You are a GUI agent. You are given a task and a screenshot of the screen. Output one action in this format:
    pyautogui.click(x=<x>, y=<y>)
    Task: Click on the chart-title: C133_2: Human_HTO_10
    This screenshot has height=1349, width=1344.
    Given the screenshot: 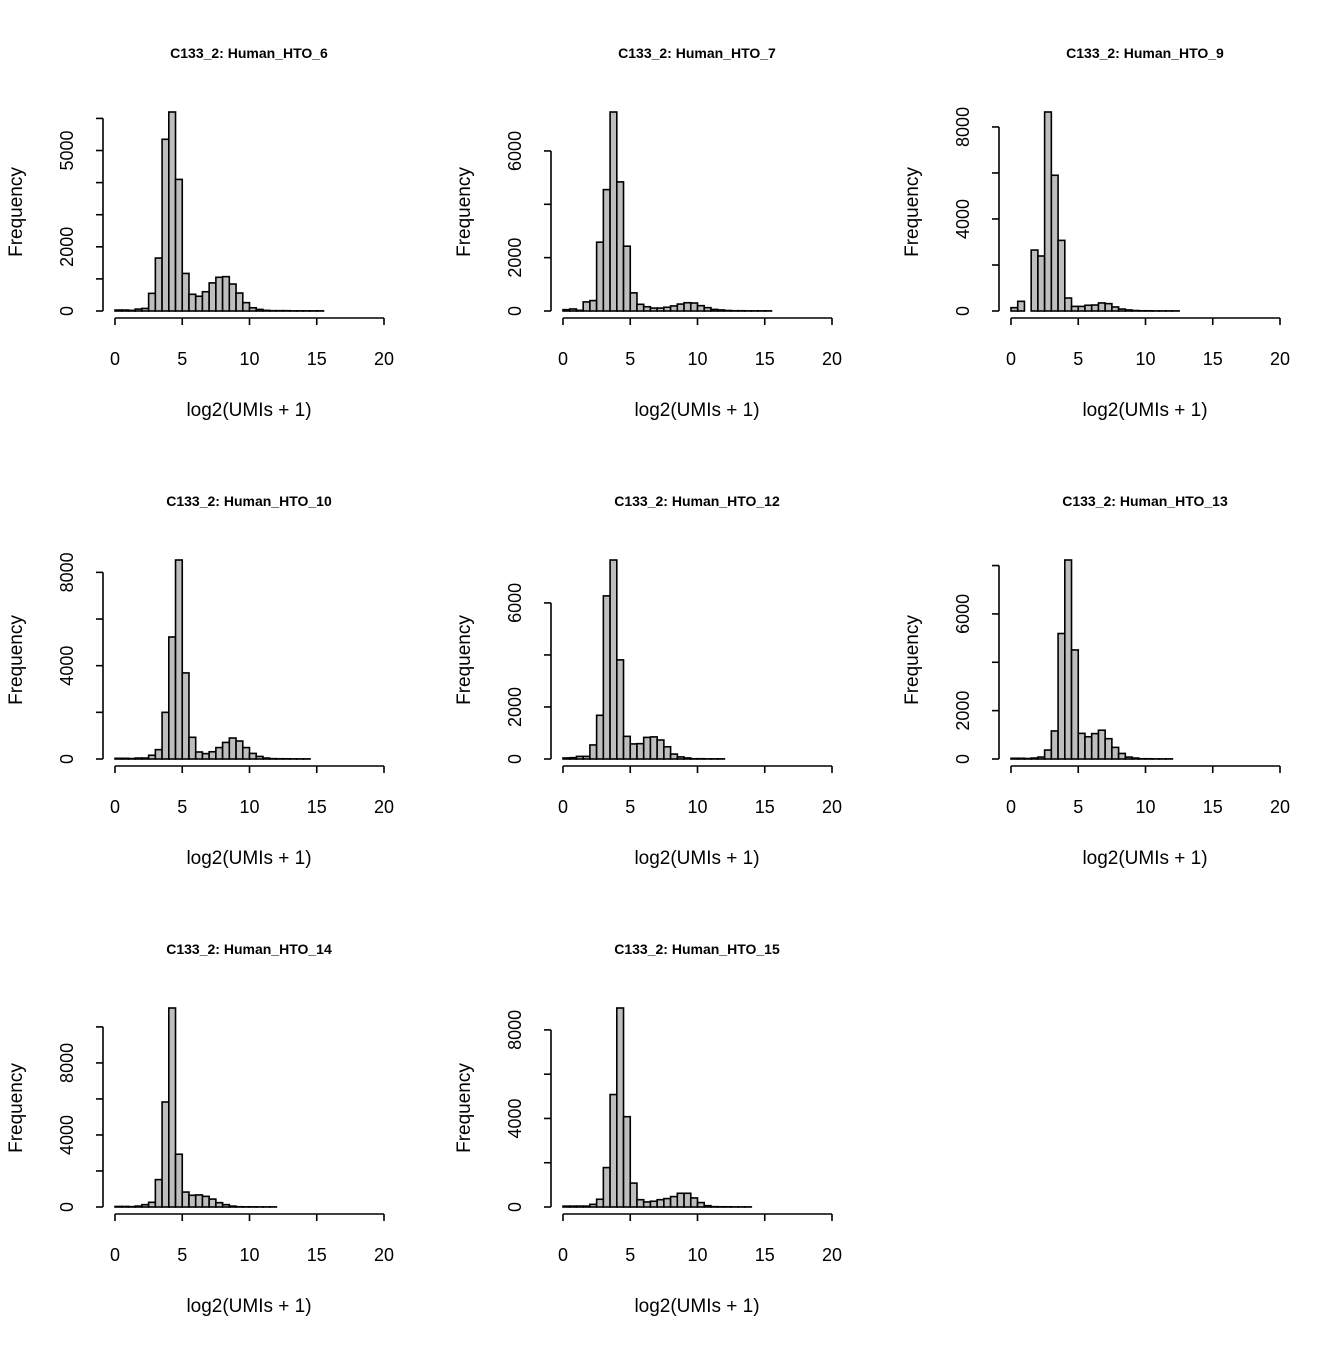 What is the action you would take?
    pyautogui.click(x=249, y=501)
    